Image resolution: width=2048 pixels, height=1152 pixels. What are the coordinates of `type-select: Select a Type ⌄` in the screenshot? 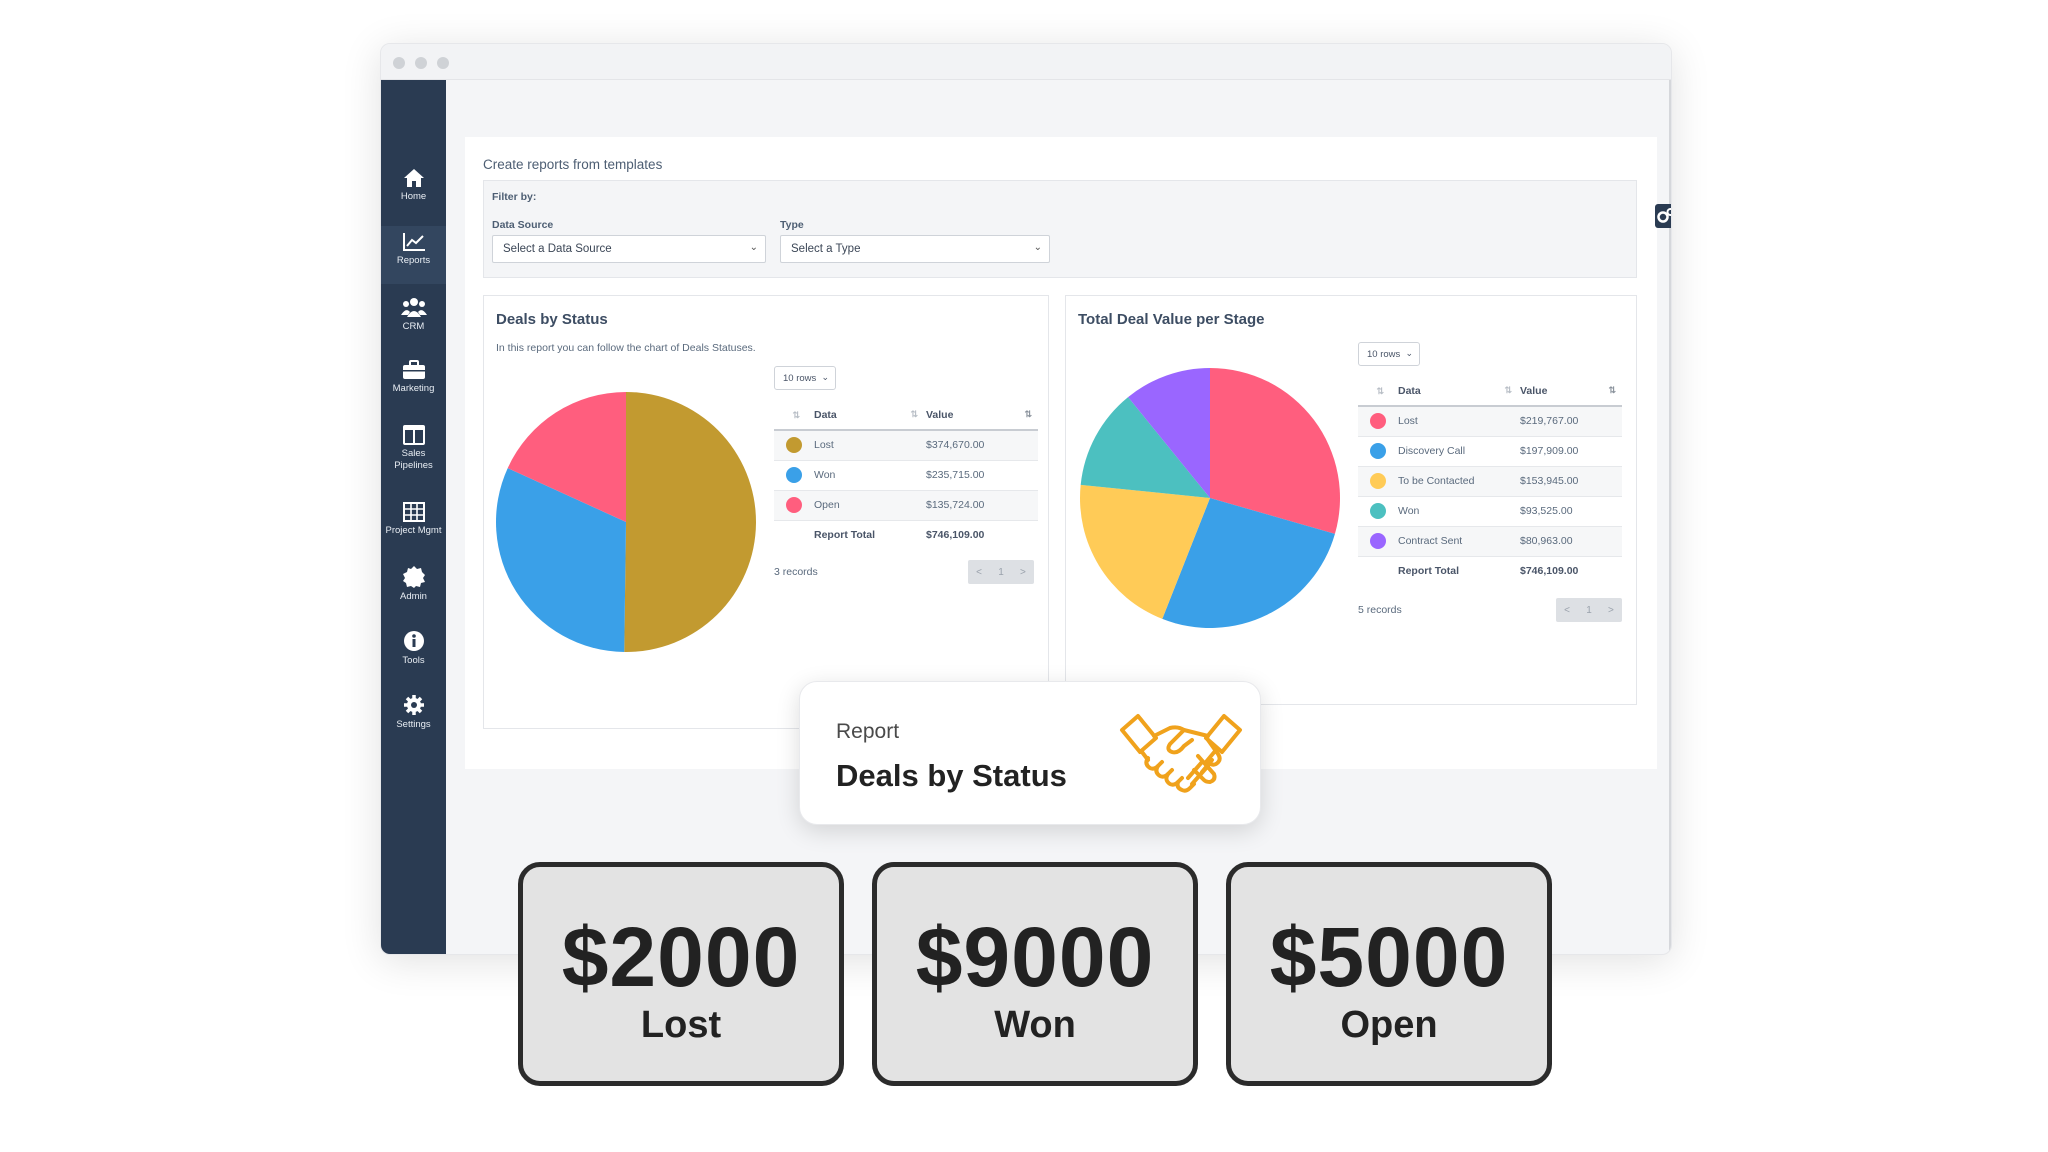 It's located at (915, 249).